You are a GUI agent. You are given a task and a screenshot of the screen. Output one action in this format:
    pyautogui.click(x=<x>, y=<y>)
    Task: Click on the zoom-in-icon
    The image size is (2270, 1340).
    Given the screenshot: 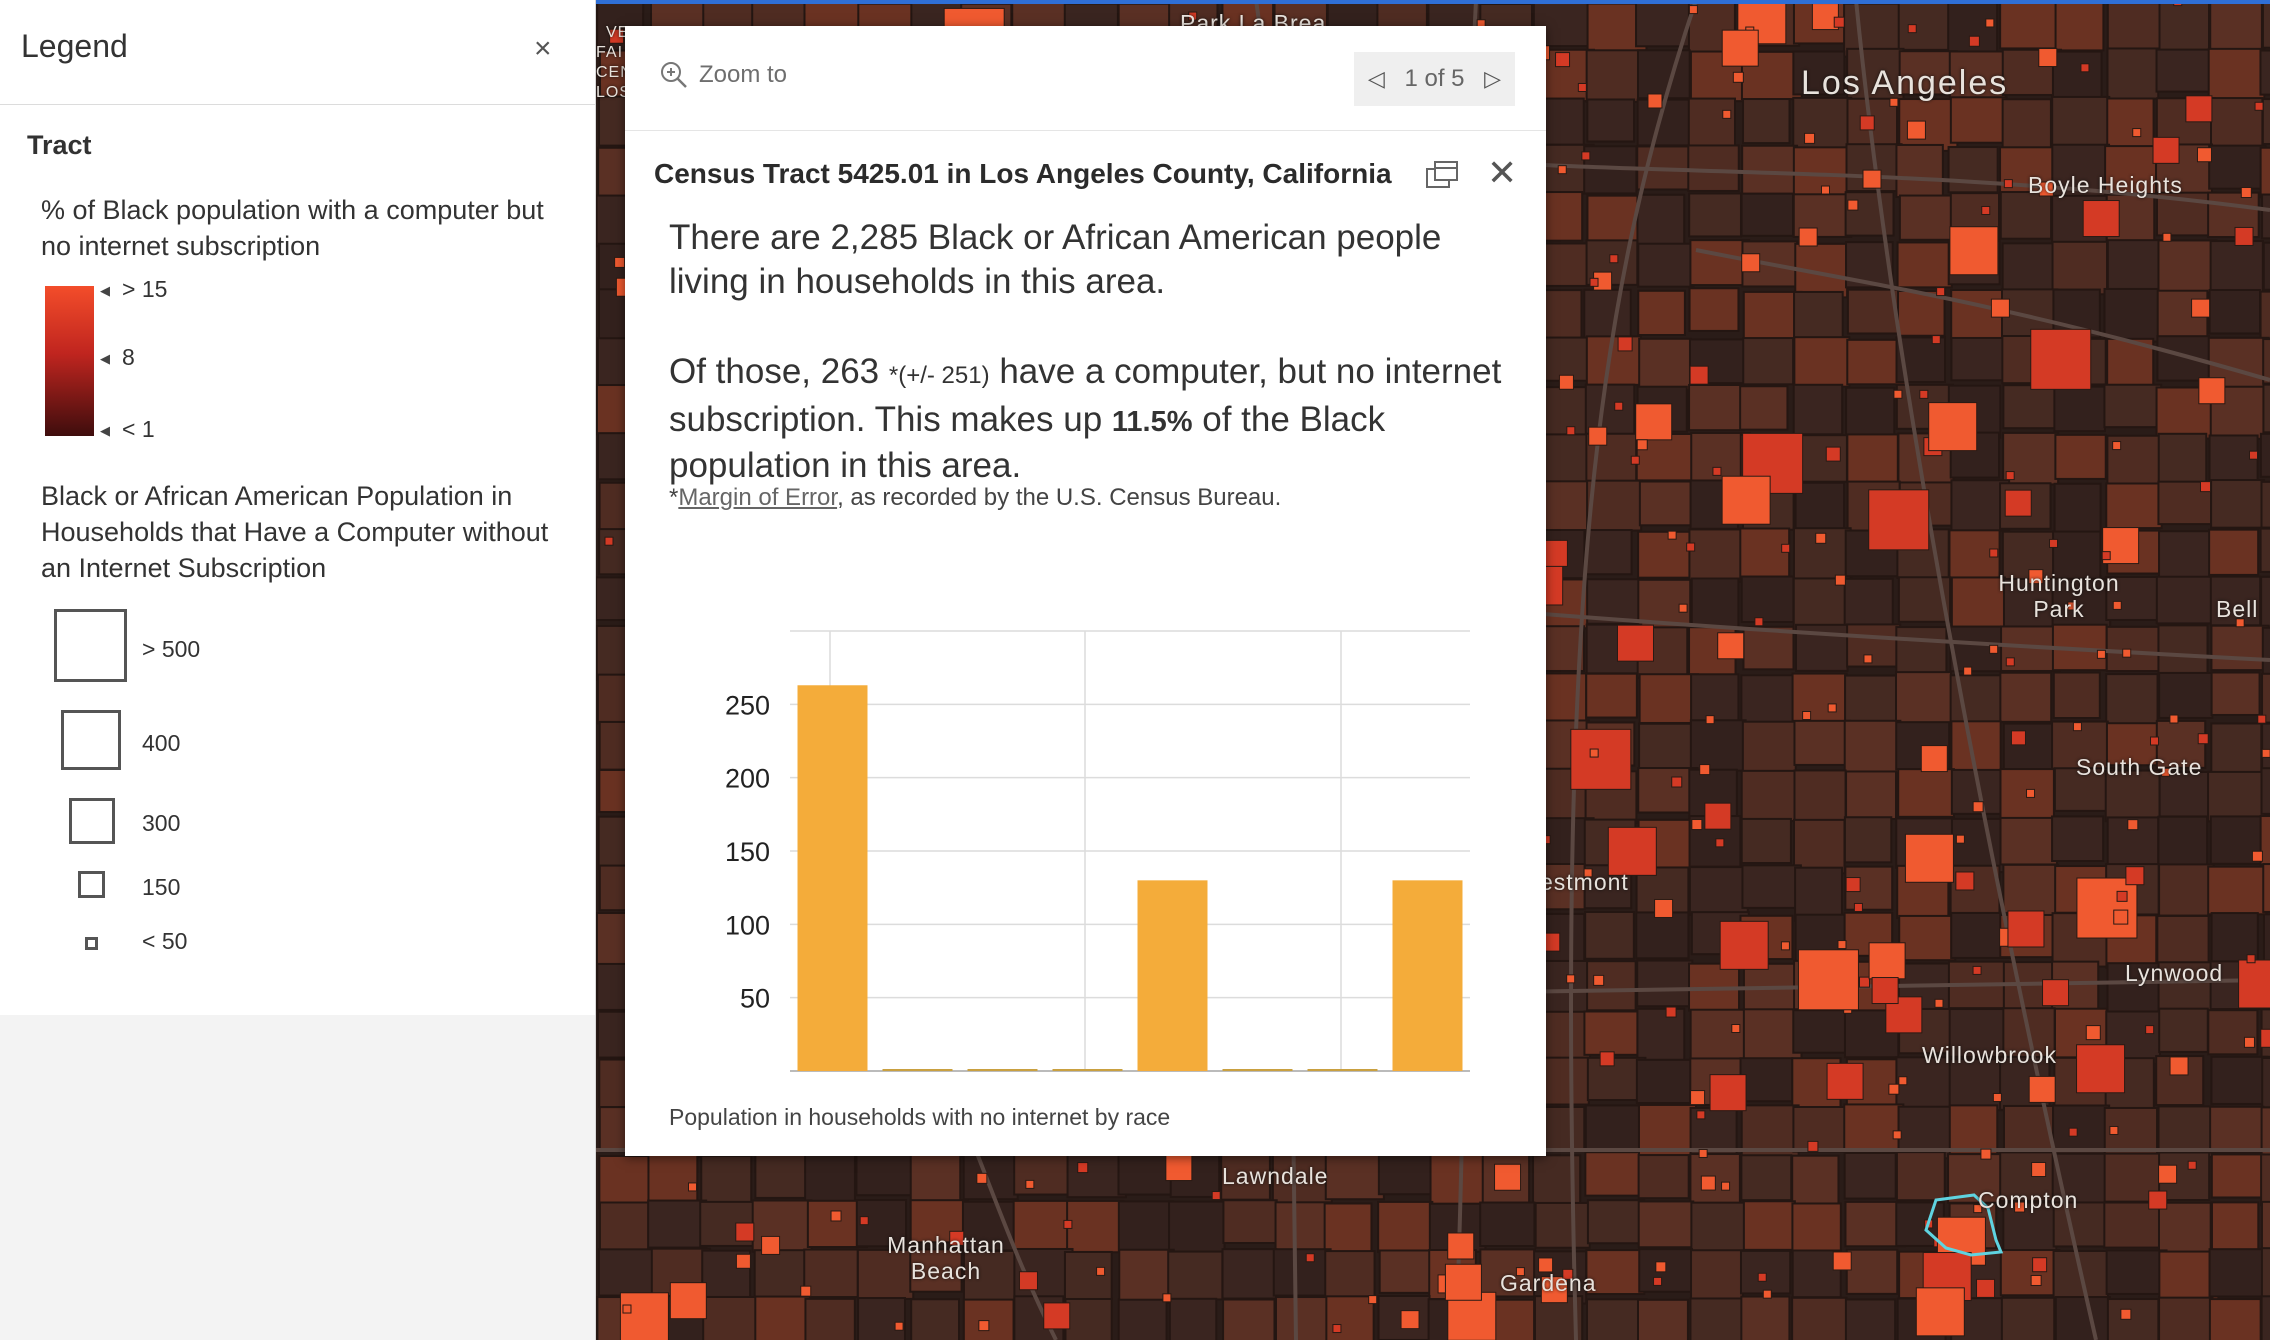 What is the action you would take?
    pyautogui.click(x=674, y=75)
    